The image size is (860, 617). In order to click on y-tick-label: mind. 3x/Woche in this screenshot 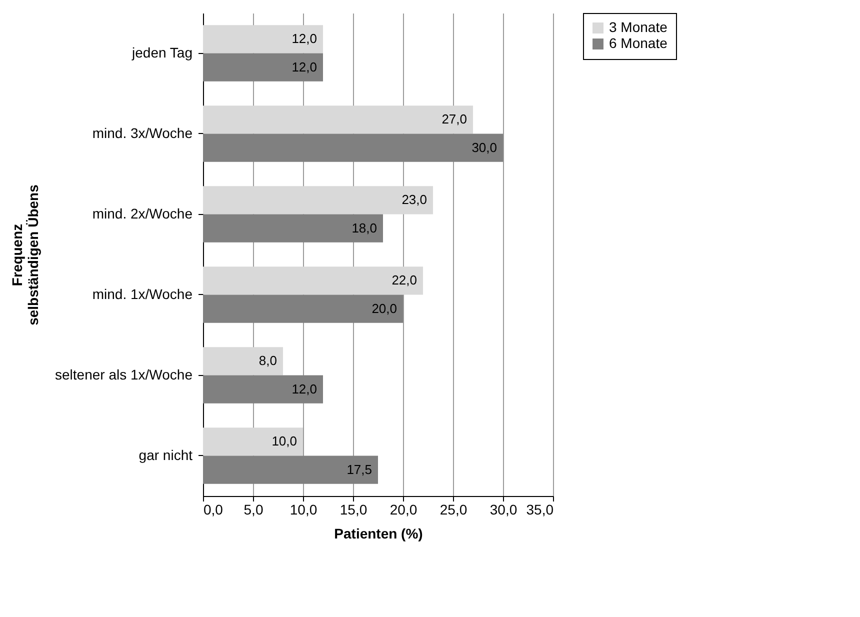, I will do `click(142, 132)`.